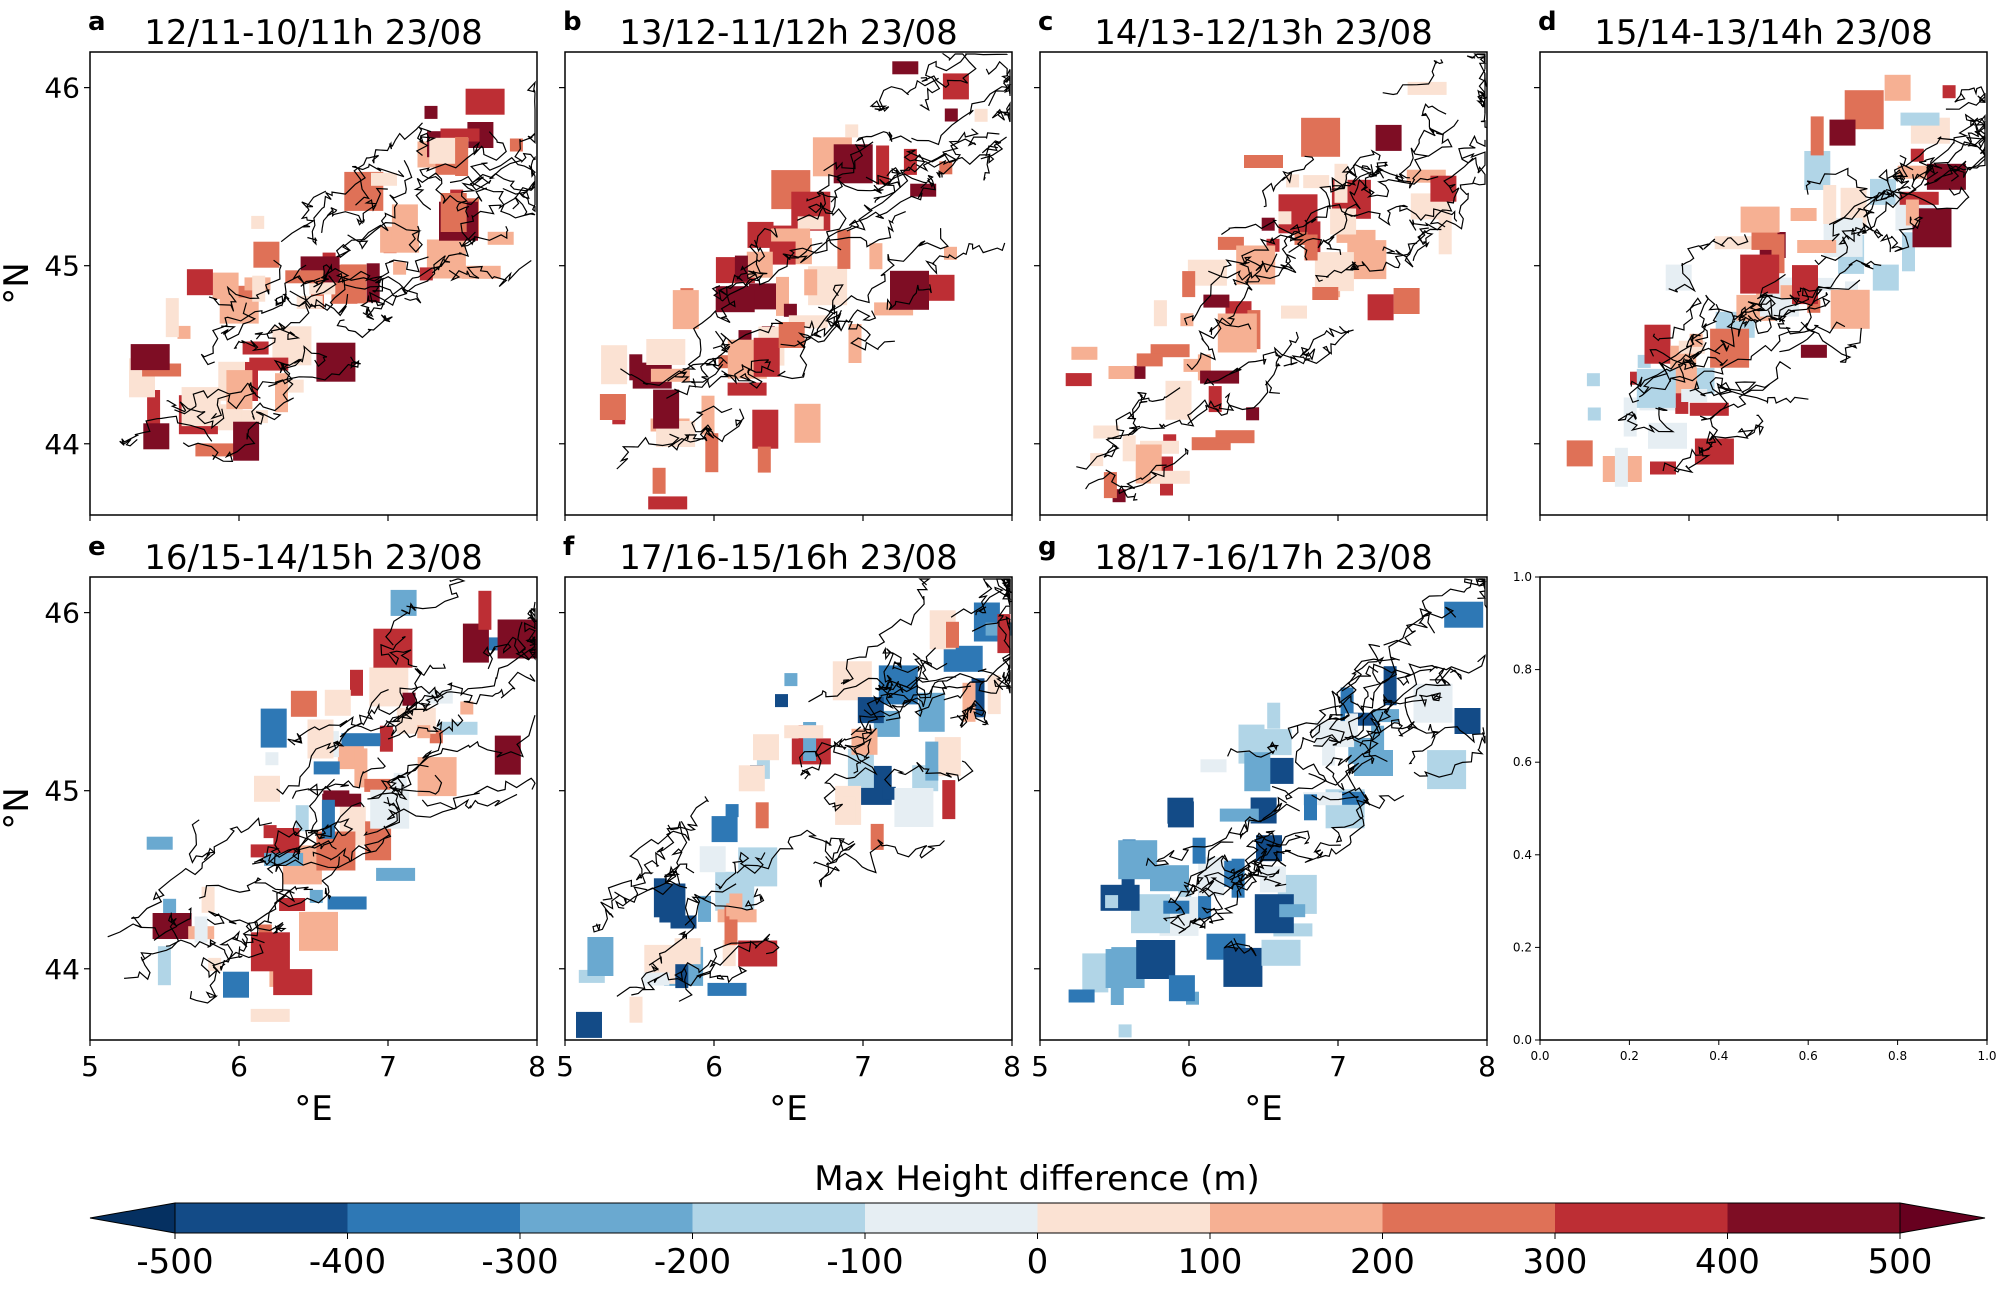 The height and width of the screenshot is (1300, 2000). I want to click on x-tick-label: 7, so click(863, 1066).